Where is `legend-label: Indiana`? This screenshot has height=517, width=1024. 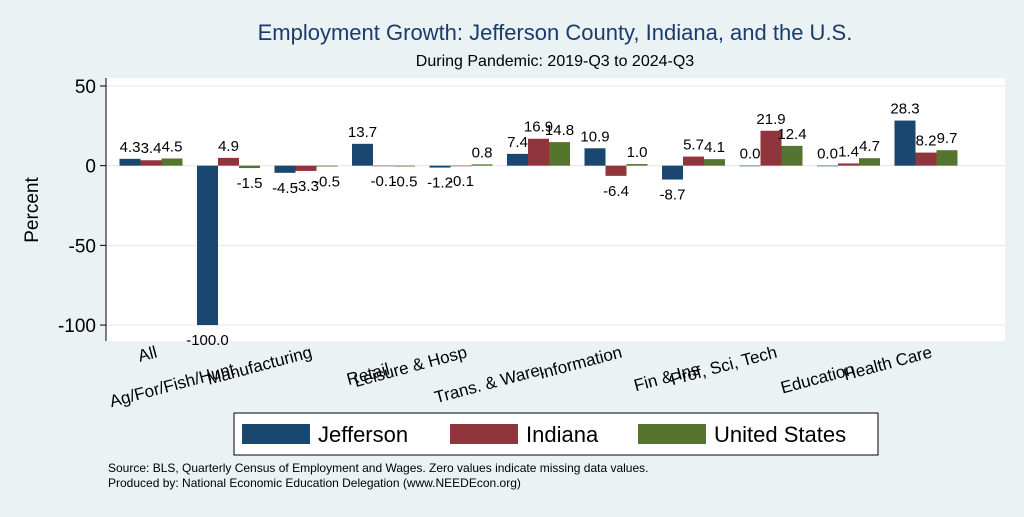
legend-label: Indiana is located at coordinates (562, 434).